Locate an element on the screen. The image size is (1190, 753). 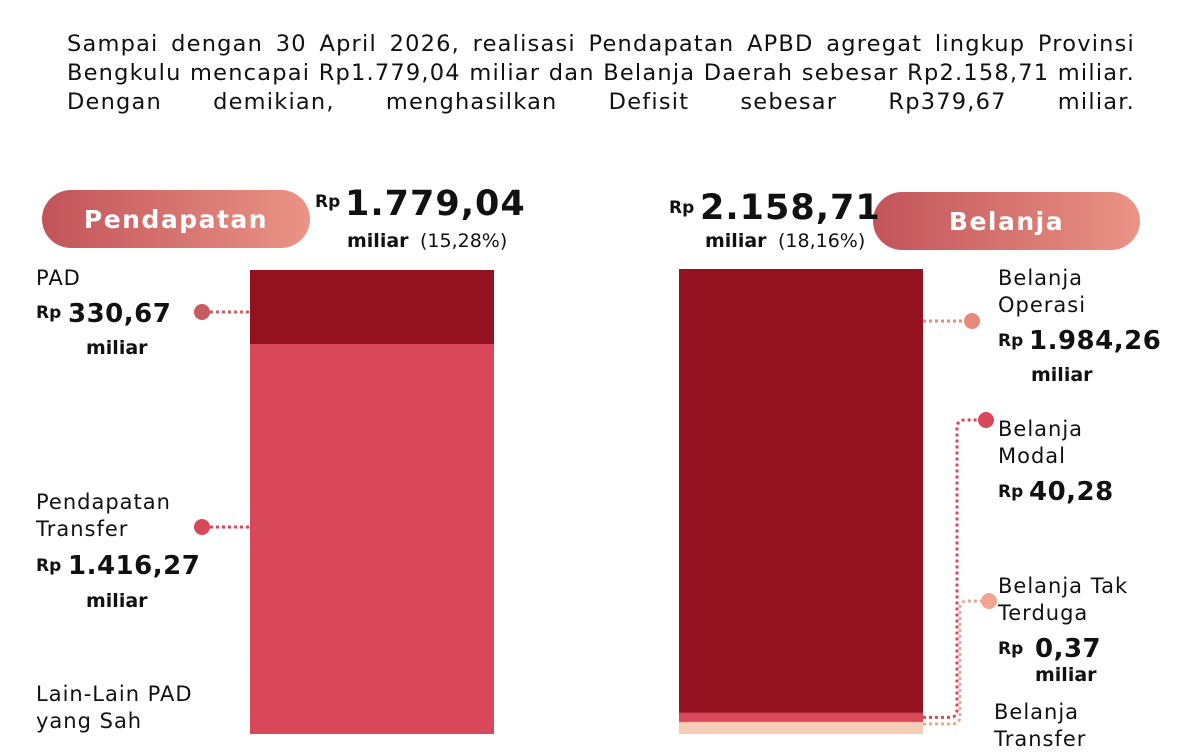
item-name: Belanja Operasi is located at coordinates (1042, 291).